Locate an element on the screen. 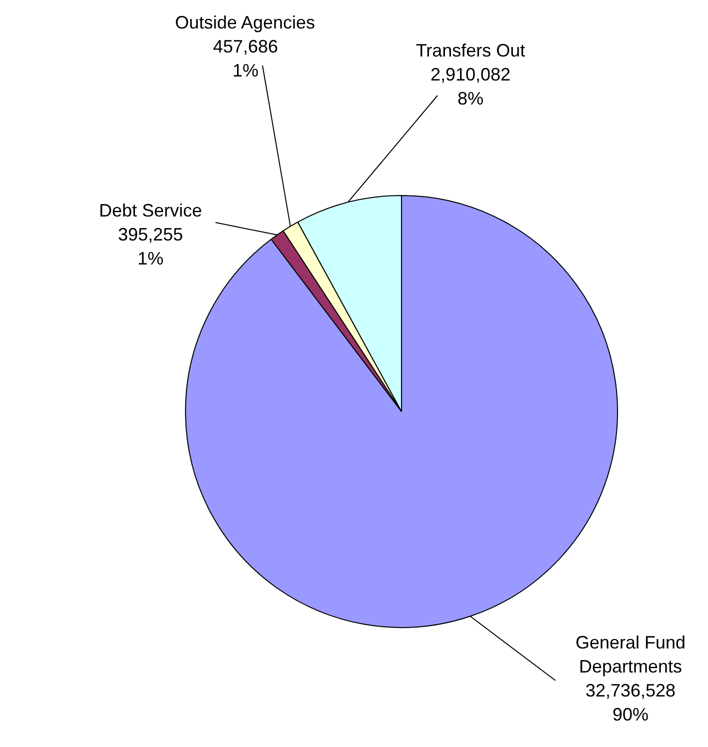 This screenshot has height=747, width=708. data-label: 457,686 1% is located at coordinates (245, 58).